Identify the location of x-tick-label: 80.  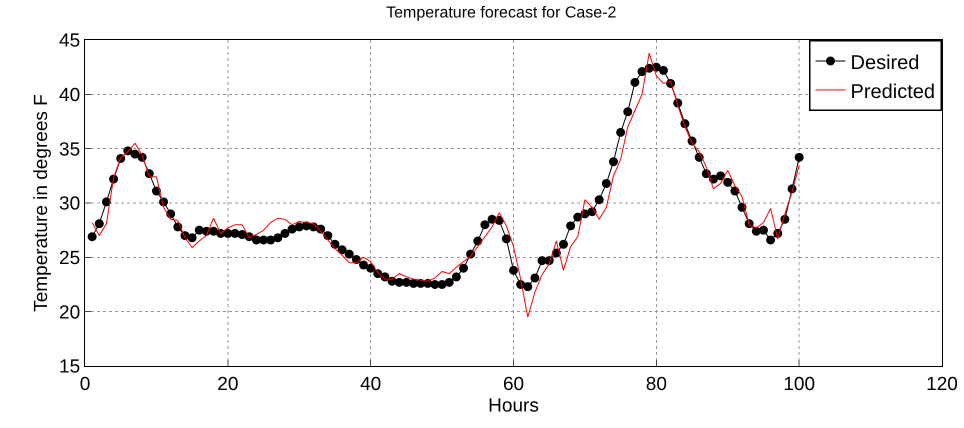
(656, 384).